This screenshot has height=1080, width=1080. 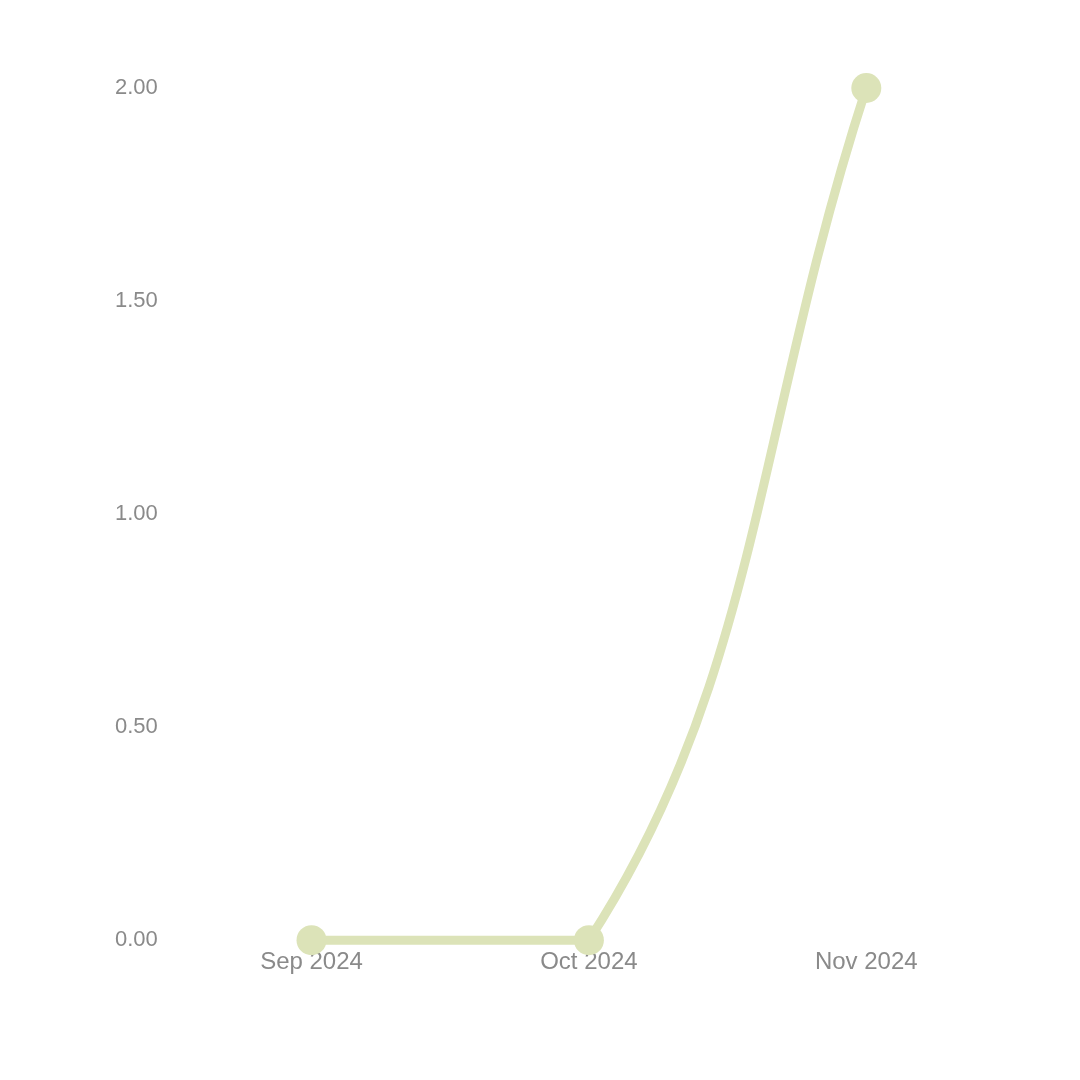 I want to click on y-tick-label: 0.50, so click(x=136, y=726).